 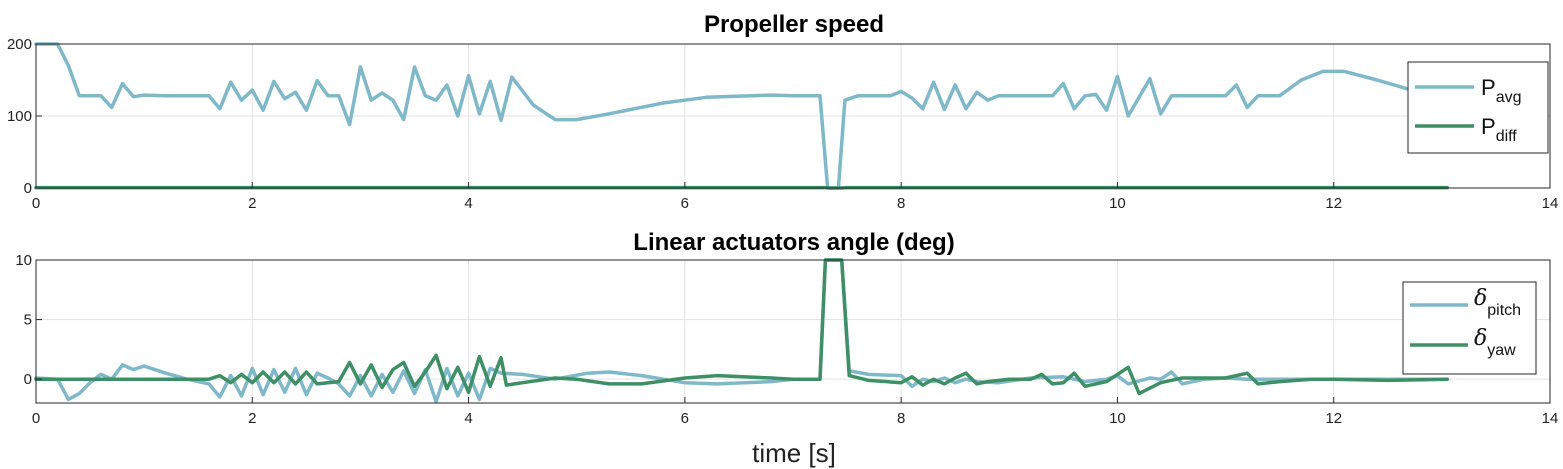 What do you see at coordinates (28, 320) in the screenshot?
I see `y-tick-label: 5` at bounding box center [28, 320].